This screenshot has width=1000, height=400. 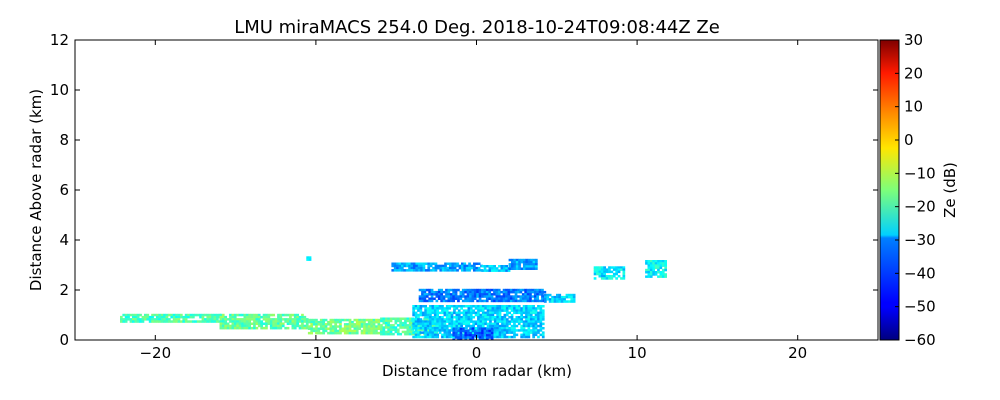 I want to click on colorbar, so click(x=889, y=190).